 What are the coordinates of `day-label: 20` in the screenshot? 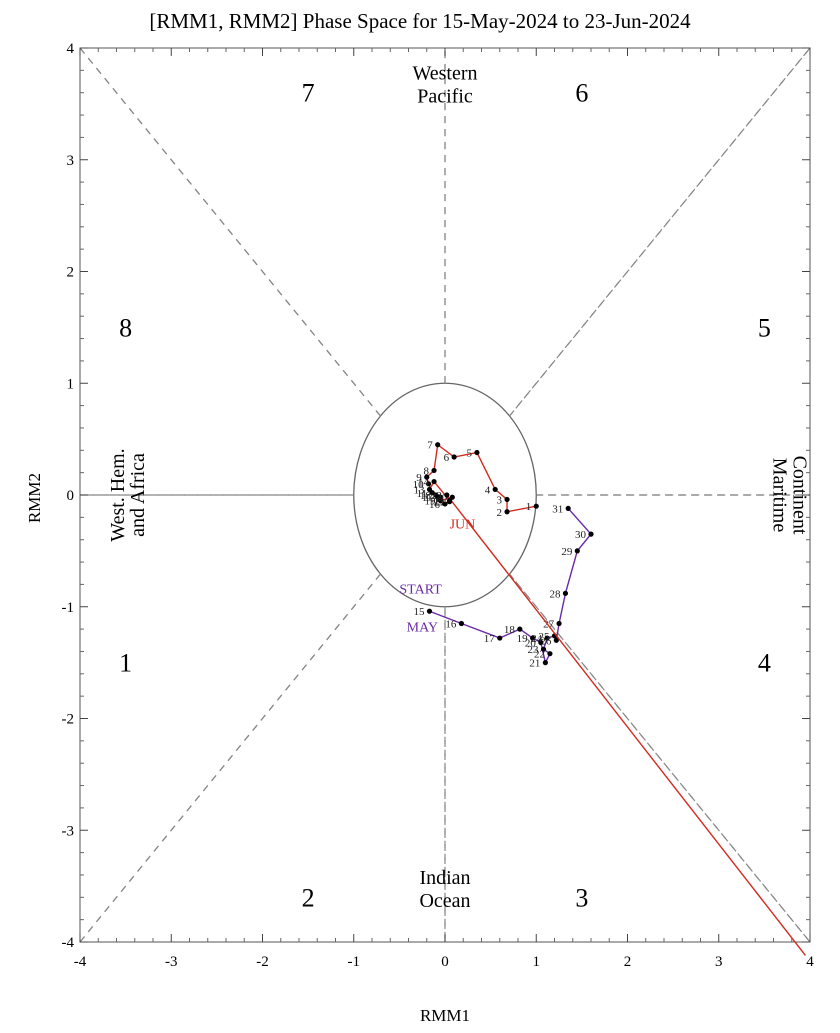 It's located at (531, 644).